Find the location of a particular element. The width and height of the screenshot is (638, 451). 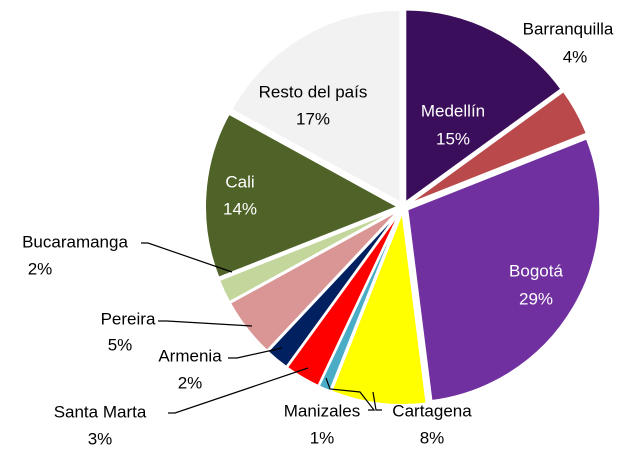

slice-label: Cartagena is located at coordinates (432, 410).